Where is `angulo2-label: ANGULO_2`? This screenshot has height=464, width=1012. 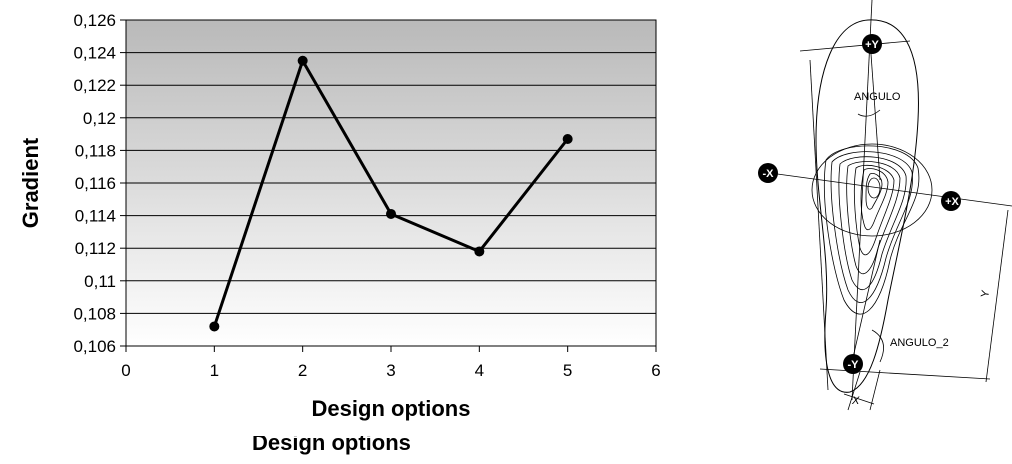 angulo2-label: ANGULO_2 is located at coordinates (919, 343).